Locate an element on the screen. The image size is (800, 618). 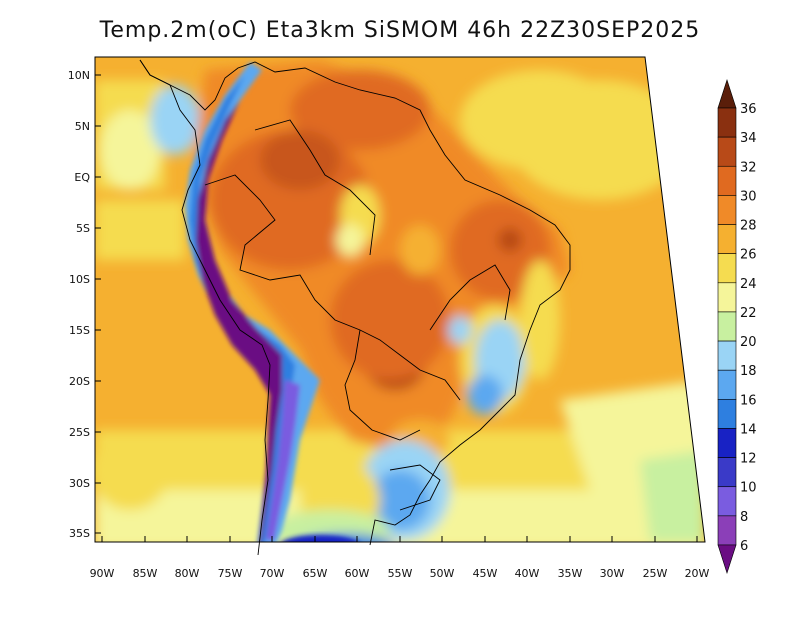
colorbar: 36 34 32 30 28 26 24 22 20 18 16 14 12 10 8 6 is located at coordinates (737, 326).